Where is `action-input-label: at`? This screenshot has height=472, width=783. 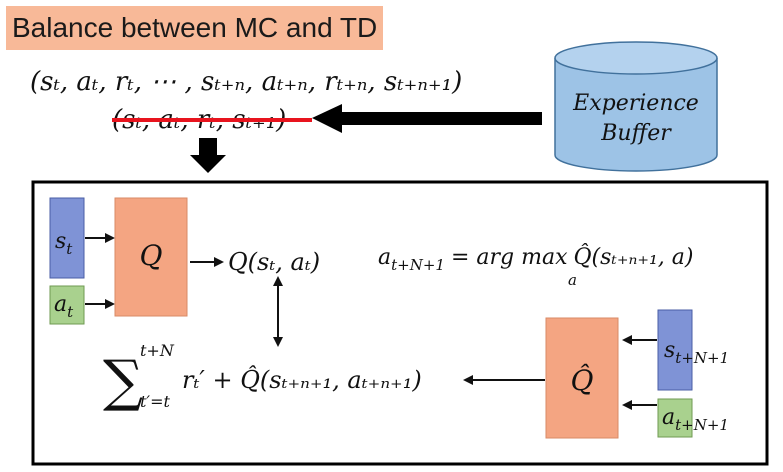 action-input-label: at is located at coordinates (64, 306).